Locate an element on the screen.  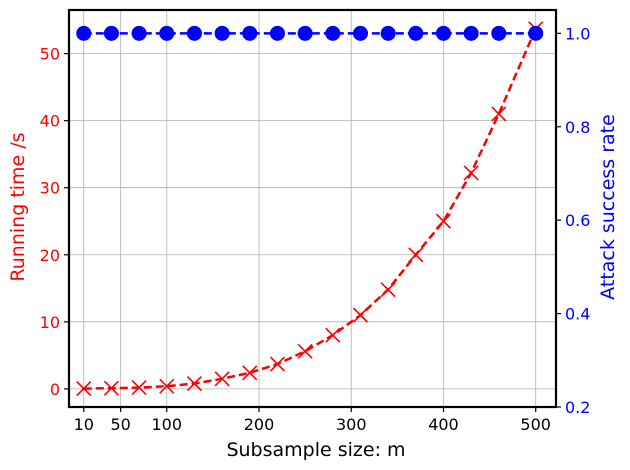
y-left-tick-label: 40 is located at coordinates (50, 121).